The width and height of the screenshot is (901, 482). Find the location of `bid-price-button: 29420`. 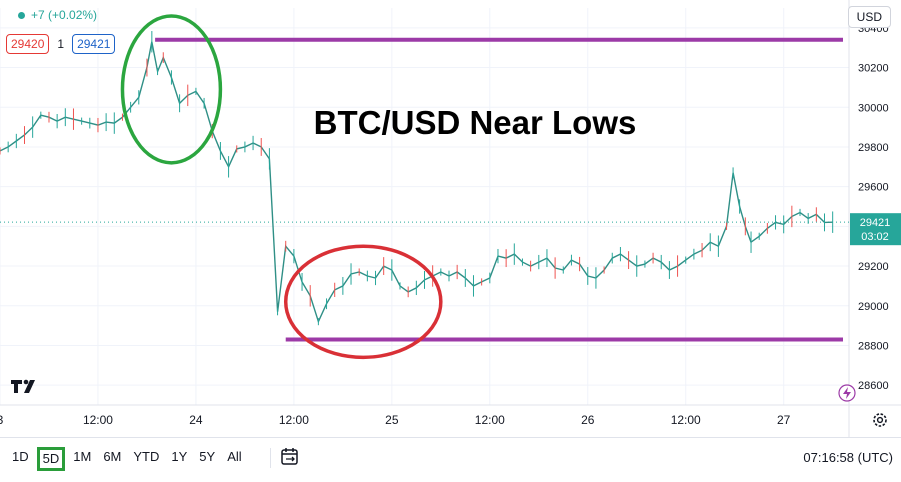

bid-price-button: 29420 is located at coordinates (28, 44).